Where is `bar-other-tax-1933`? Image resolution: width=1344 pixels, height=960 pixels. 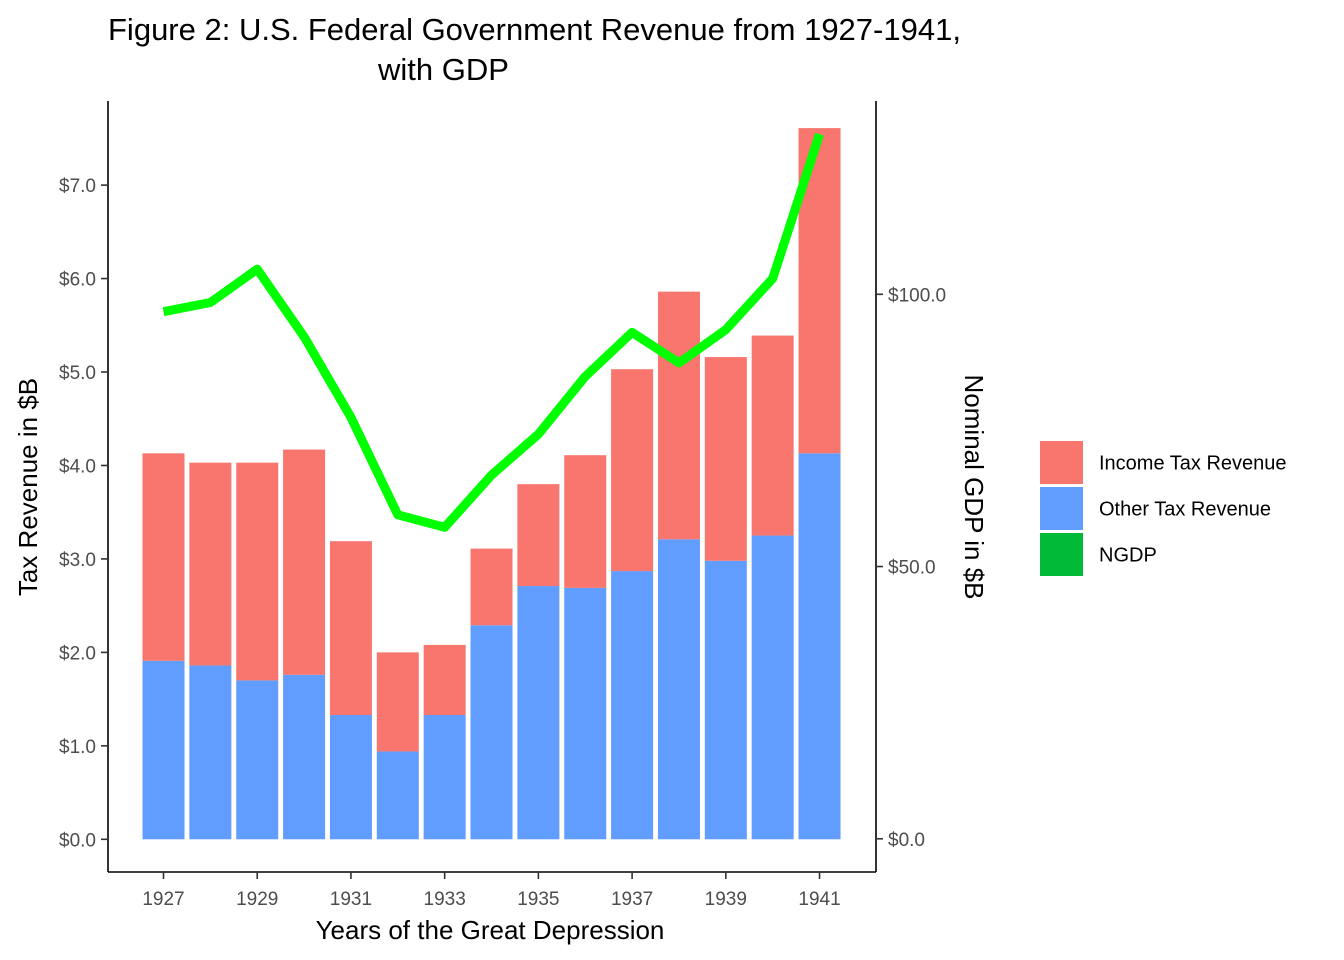 bar-other-tax-1933 is located at coordinates (444, 777).